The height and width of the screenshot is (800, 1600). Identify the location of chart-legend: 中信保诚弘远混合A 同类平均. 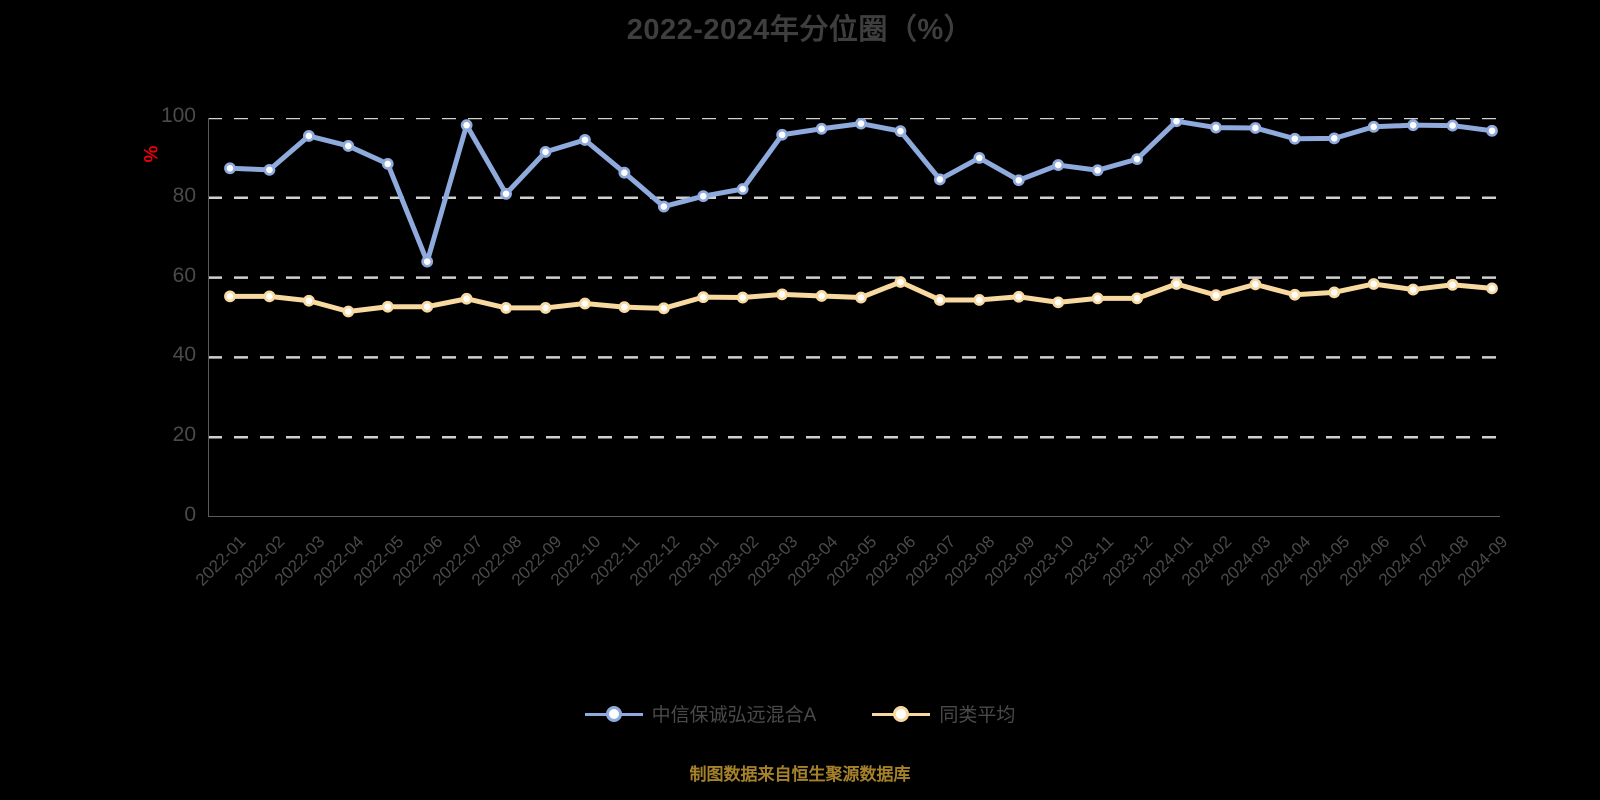
(800, 713).